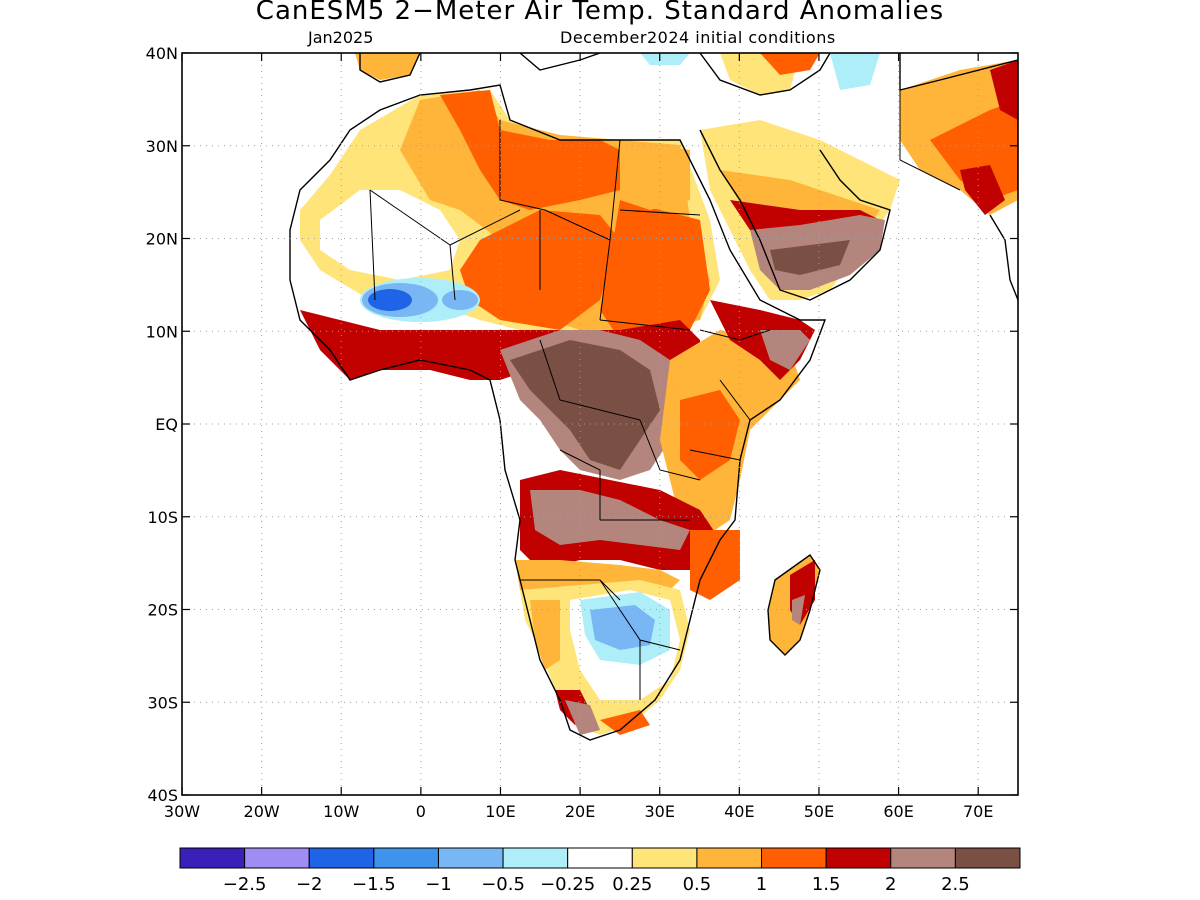 This screenshot has width=1200, height=900. Describe the element at coordinates (688, 74) in the screenshot. I see `europe-coastline` at that location.